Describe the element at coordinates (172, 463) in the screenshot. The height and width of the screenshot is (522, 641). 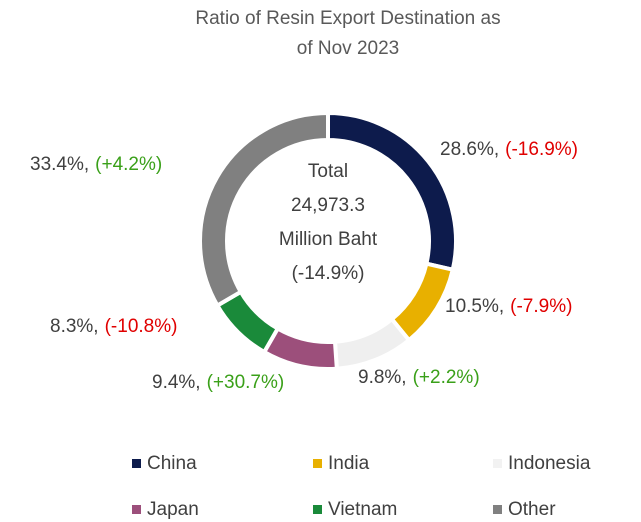
I see `legend-label: China` at that location.